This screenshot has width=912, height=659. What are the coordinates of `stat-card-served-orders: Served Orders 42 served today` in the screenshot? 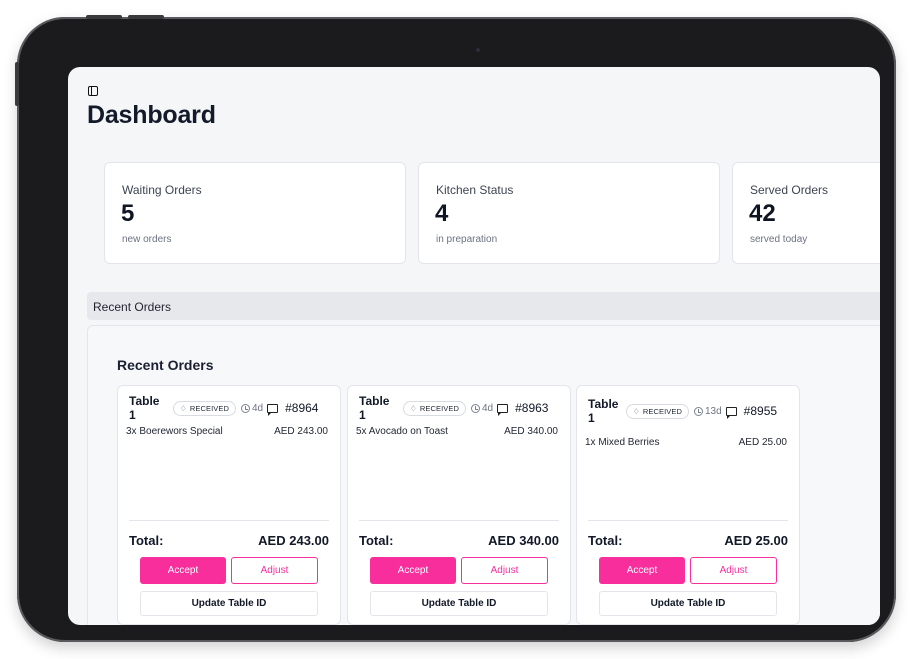 It's located at (806, 213).